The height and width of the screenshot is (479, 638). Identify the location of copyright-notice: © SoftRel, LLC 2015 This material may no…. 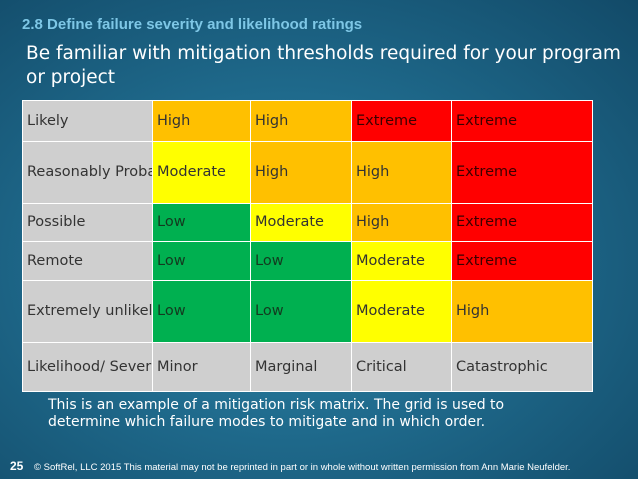
(302, 467).